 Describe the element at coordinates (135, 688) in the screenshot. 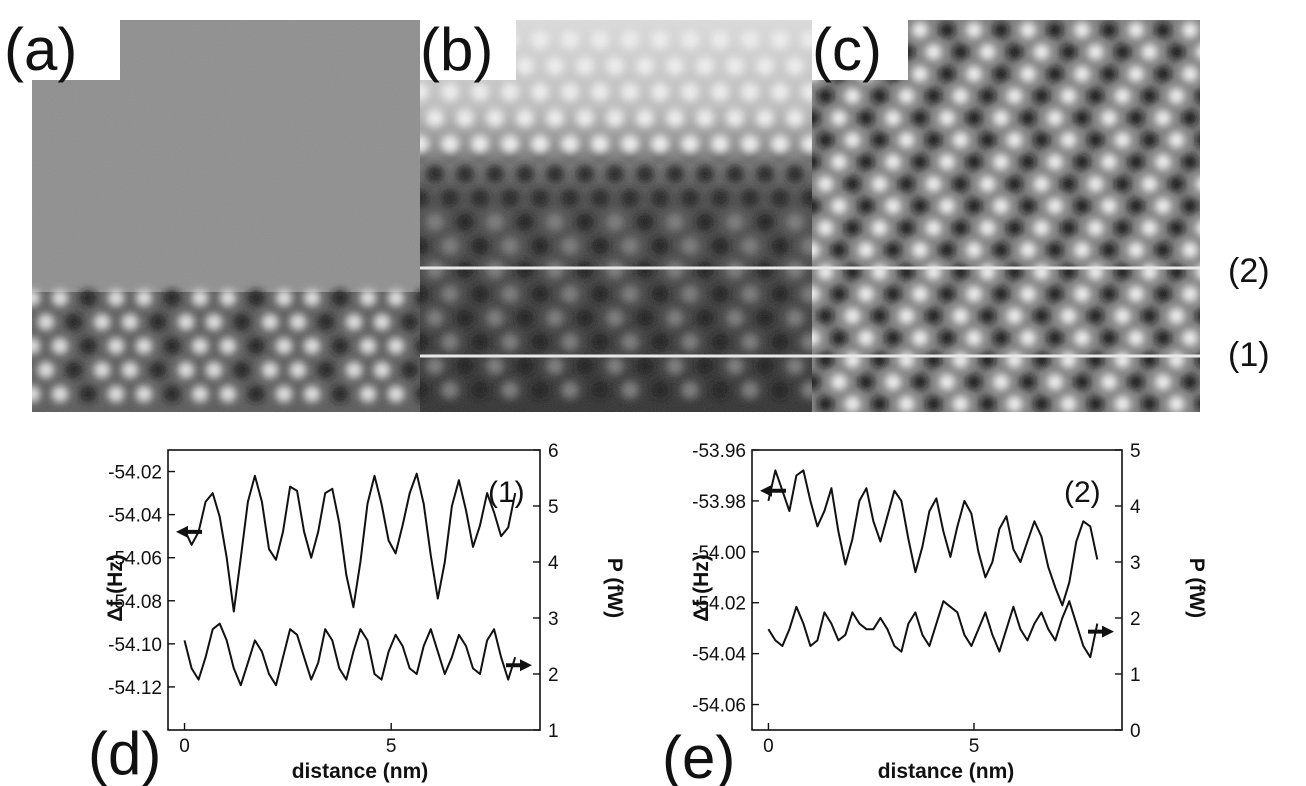

I see `y-left-tick-label: -54.12` at that location.